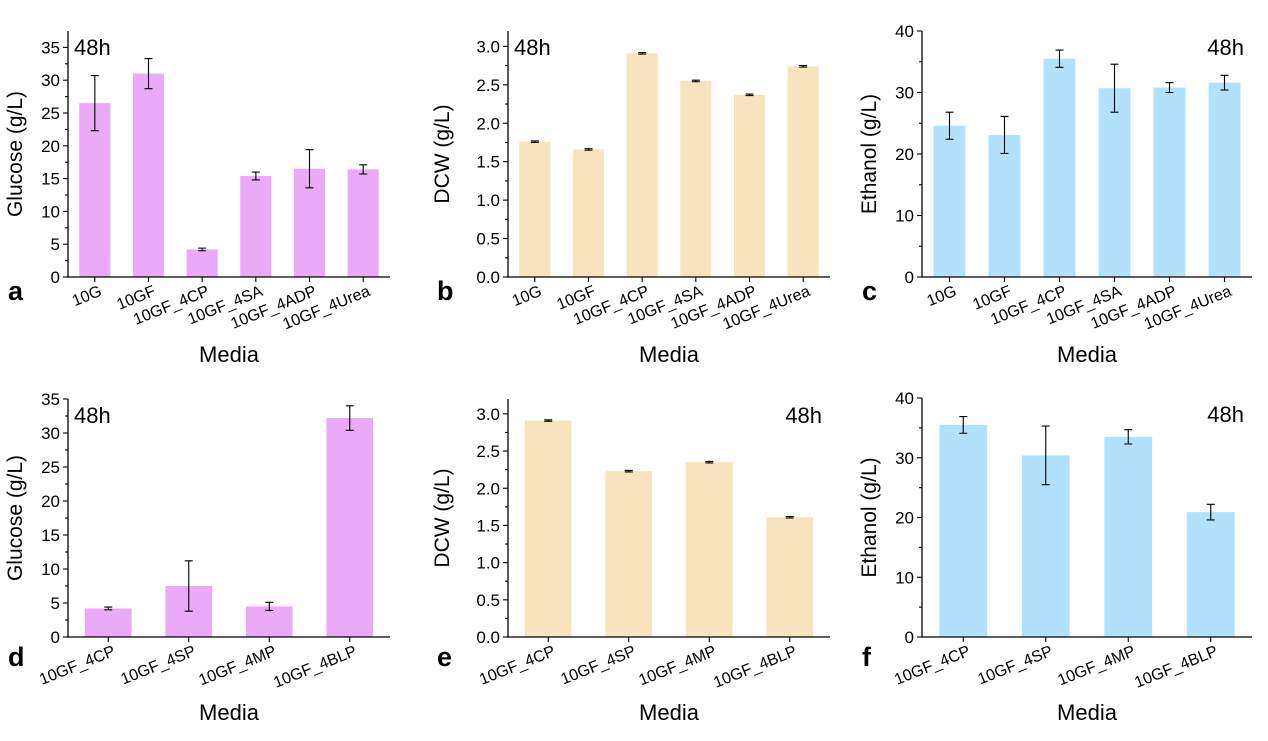  I want to click on y-axis-title: Glucose (g/L), so click(15, 154).